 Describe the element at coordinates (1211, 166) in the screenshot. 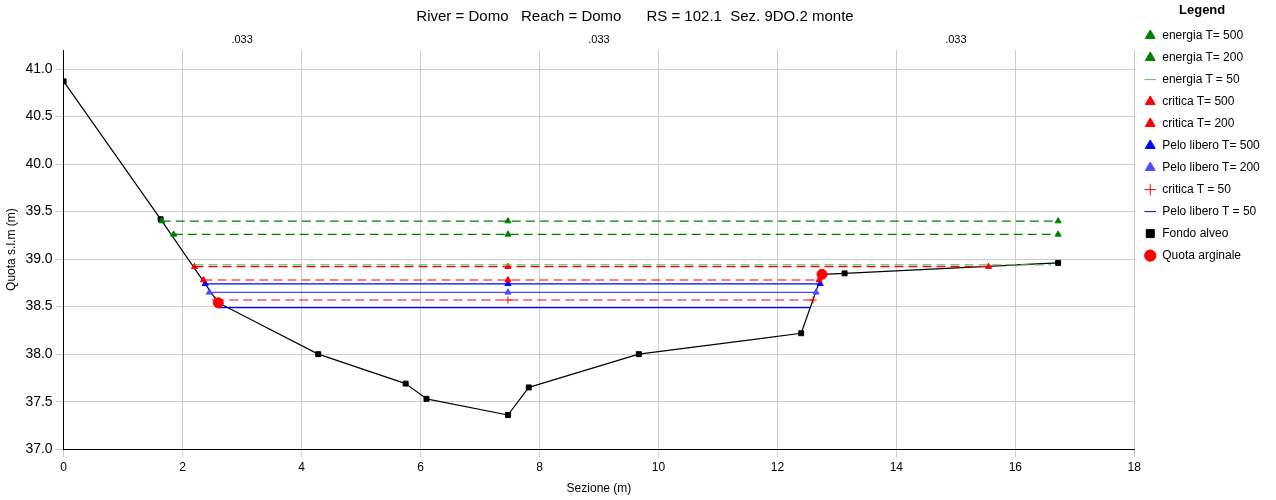

I see `legend-label: Pelo libero T= 200` at that location.